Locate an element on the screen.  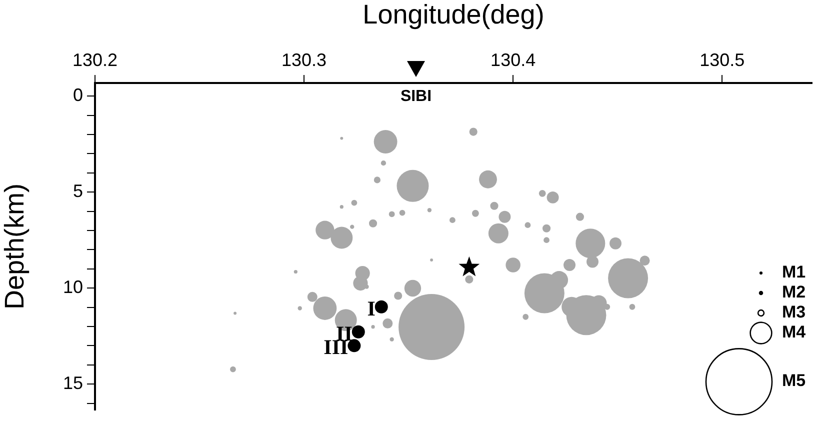
legend-label: M2 is located at coordinates (794, 292).